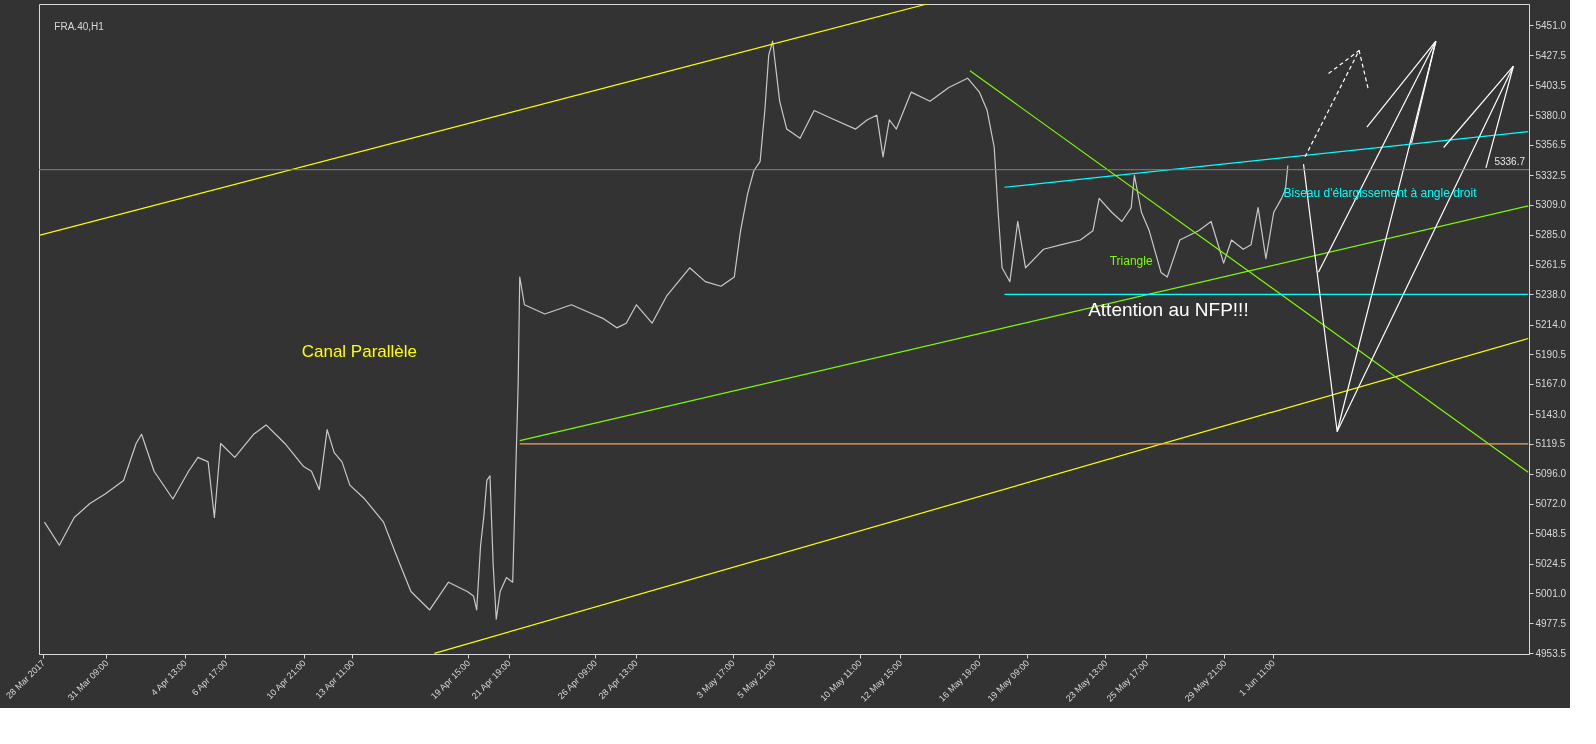 This screenshot has height=744, width=1596. What do you see at coordinates (79, 26) in the screenshot?
I see `text: FRA.40,H1` at bounding box center [79, 26].